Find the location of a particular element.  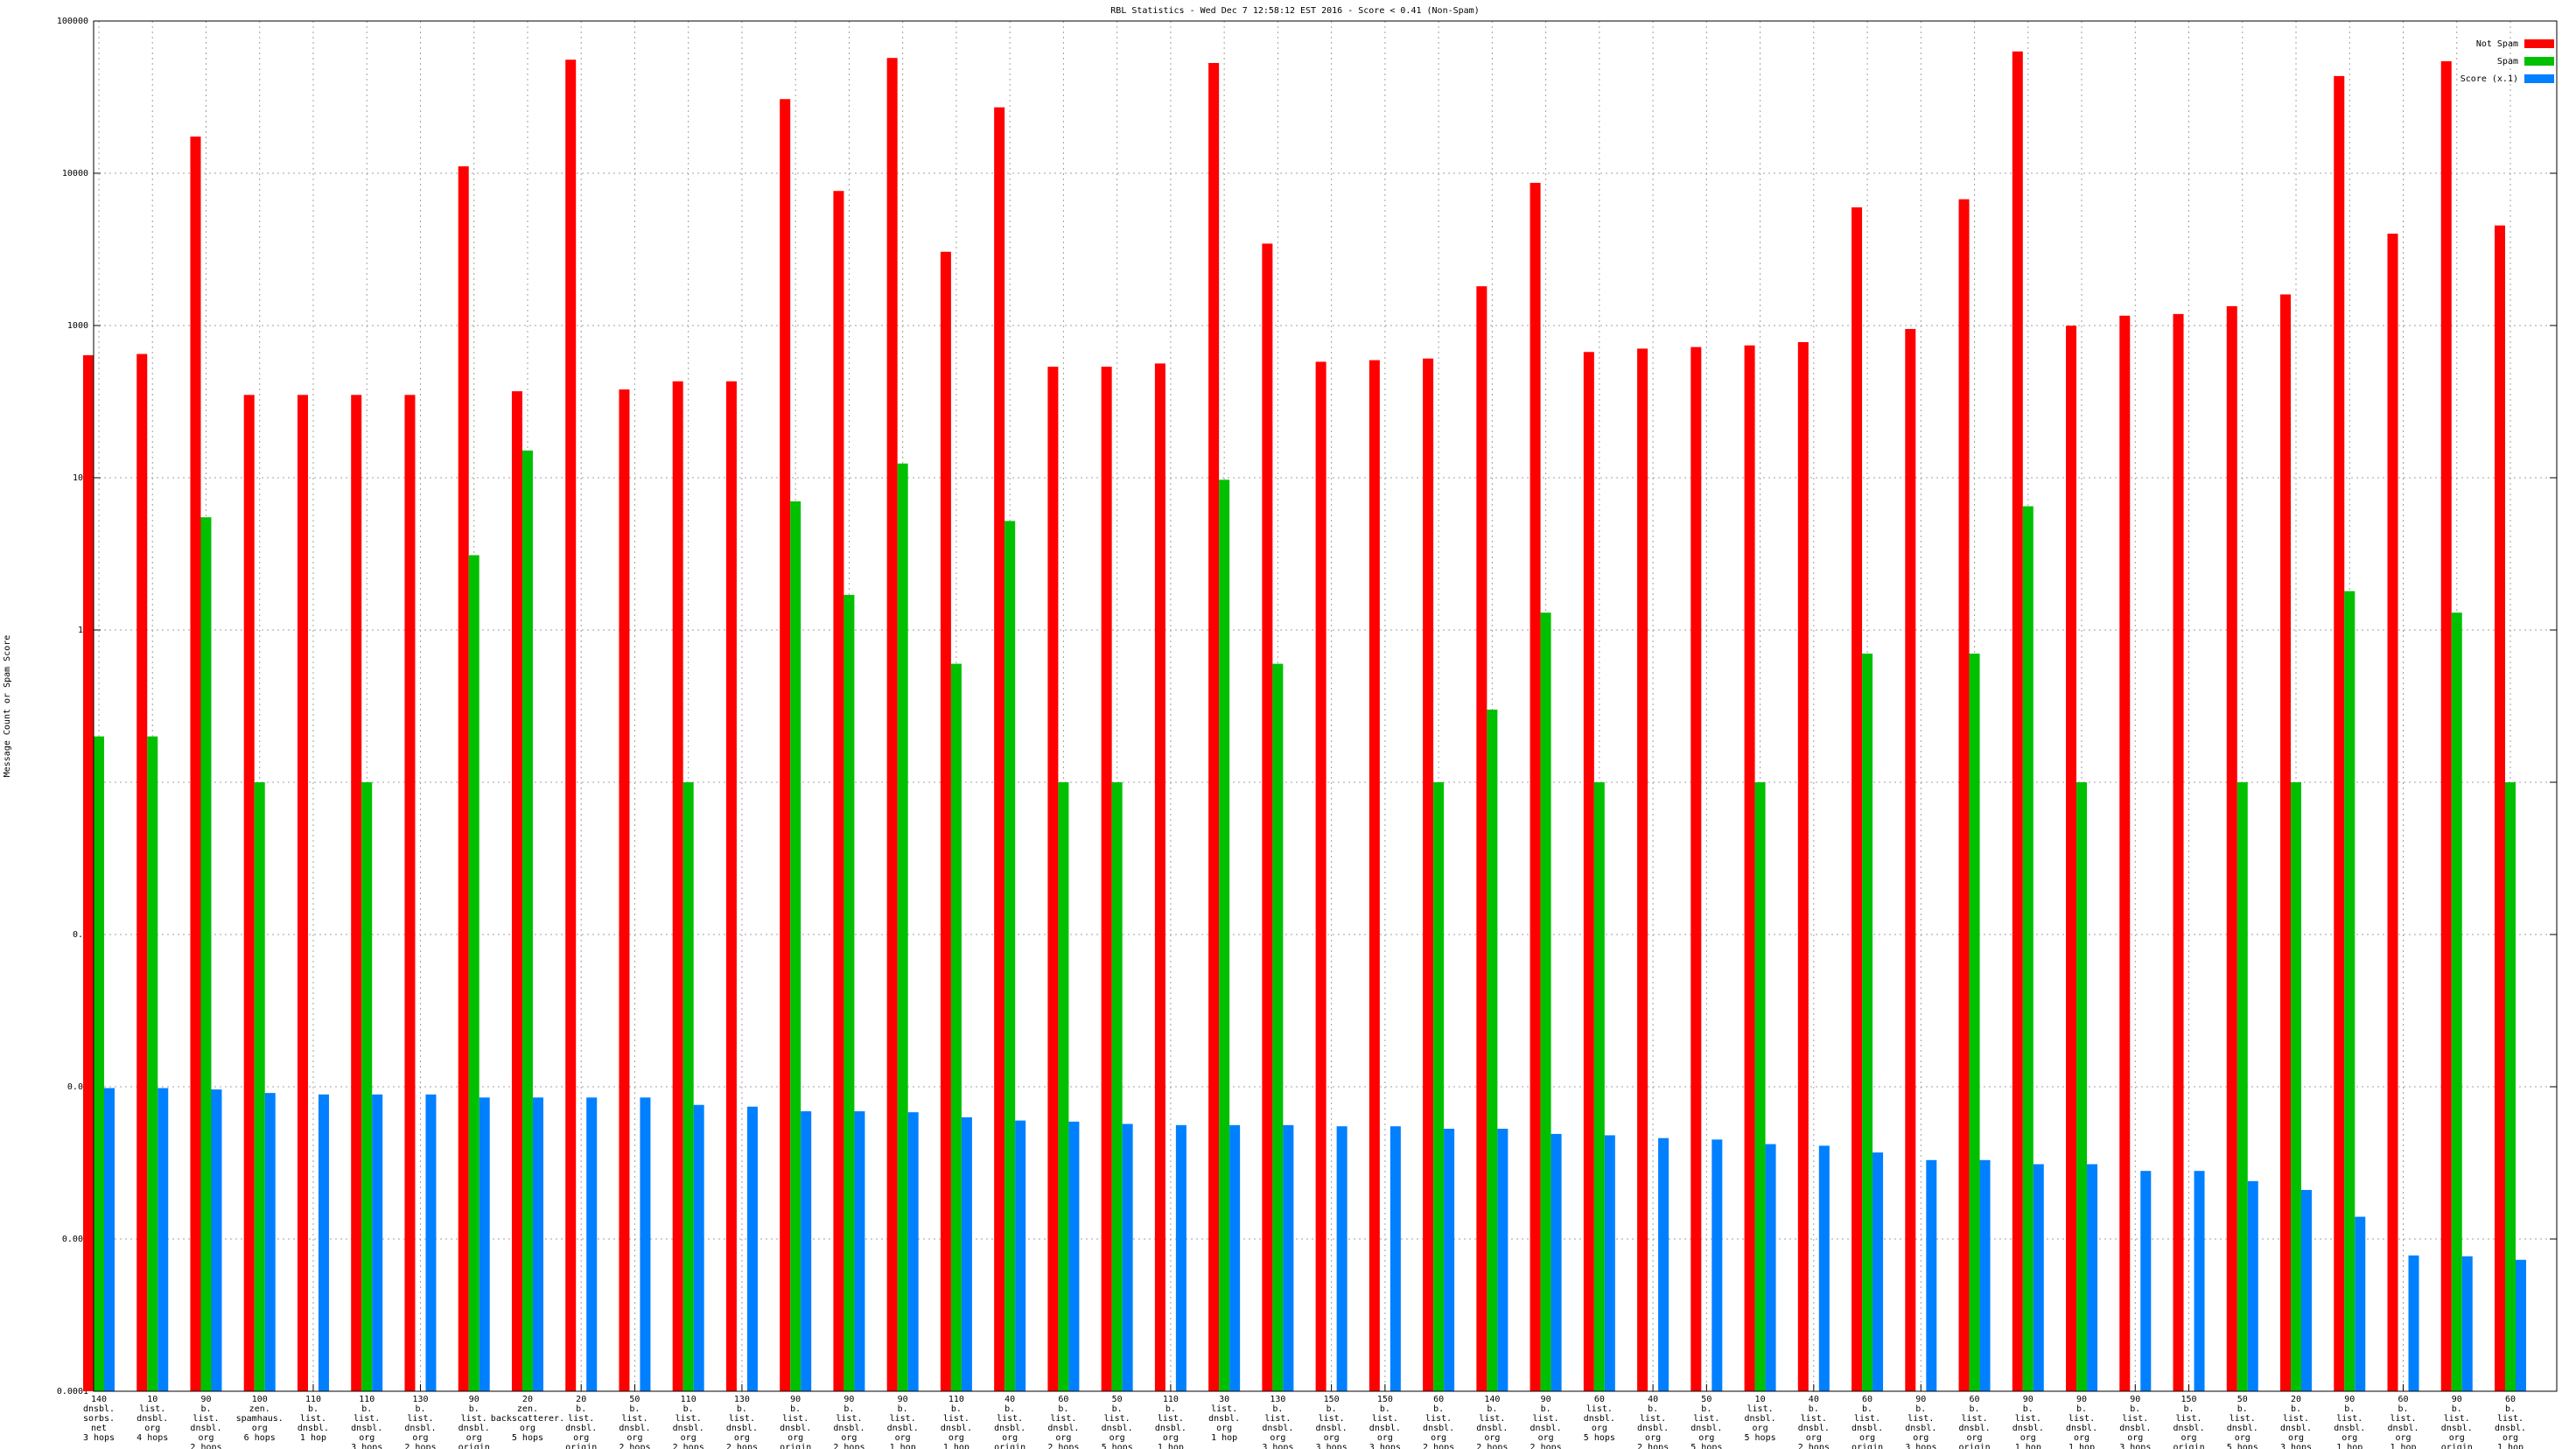

x-tick-label: 110 b. list. dnsbl. org 3 hops is located at coordinates (366, 1422).